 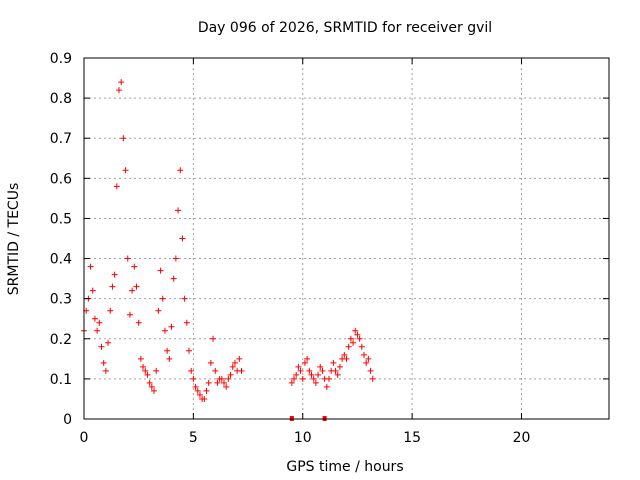 What do you see at coordinates (14, 239) in the screenshot?
I see `y-axis-label: SRMTID / TECUs` at bounding box center [14, 239].